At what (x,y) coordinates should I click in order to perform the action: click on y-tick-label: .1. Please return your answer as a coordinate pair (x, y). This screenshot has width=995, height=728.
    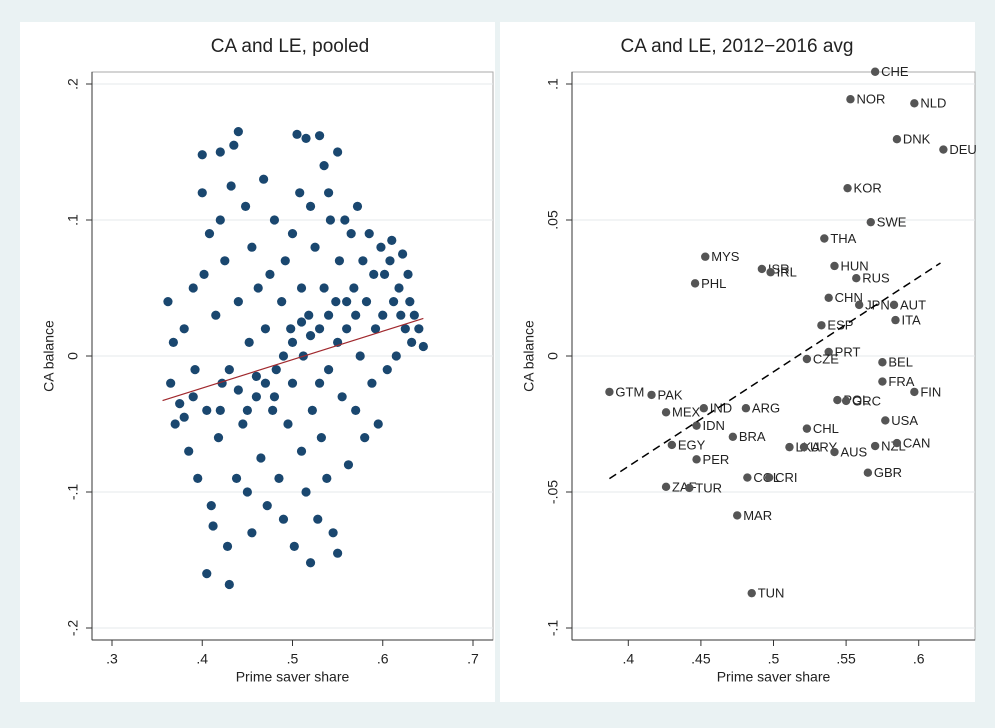
    Looking at the image, I should click on (73, 220).